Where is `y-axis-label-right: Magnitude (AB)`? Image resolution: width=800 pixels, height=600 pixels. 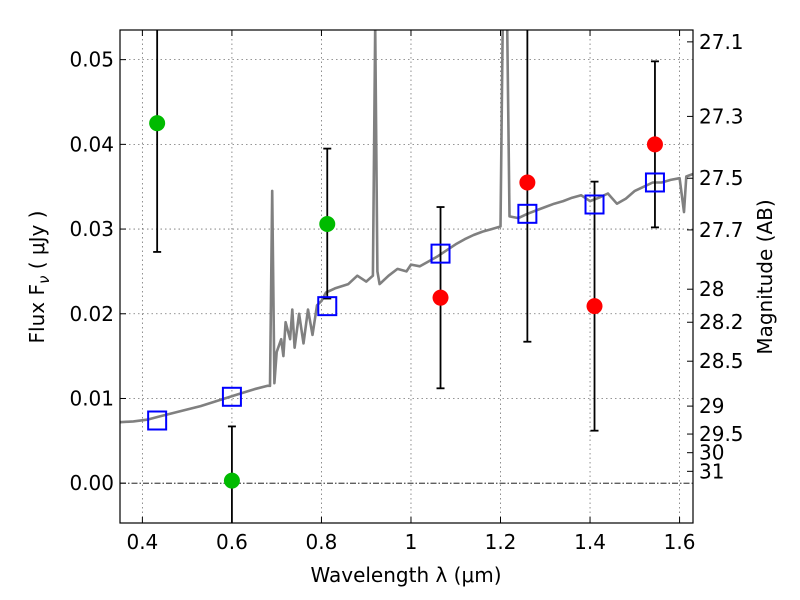
y-axis-label-right: Magnitude (AB) is located at coordinates (765, 276).